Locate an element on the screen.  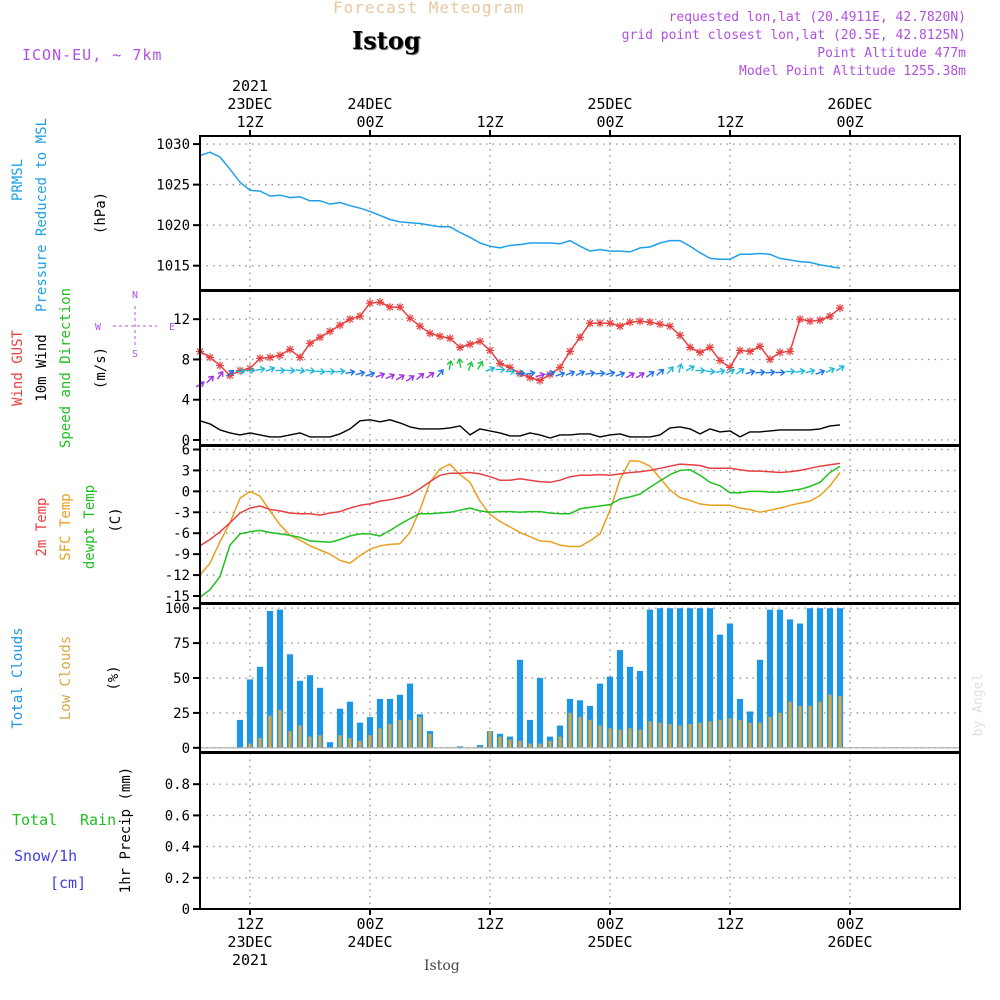
bottom-date-label: 26DEC is located at coordinates (849, 942).